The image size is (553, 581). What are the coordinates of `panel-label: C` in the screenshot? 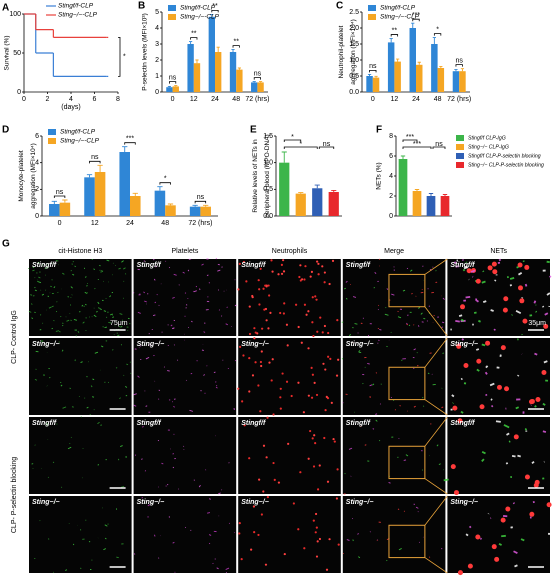 It's located at (339, 6).